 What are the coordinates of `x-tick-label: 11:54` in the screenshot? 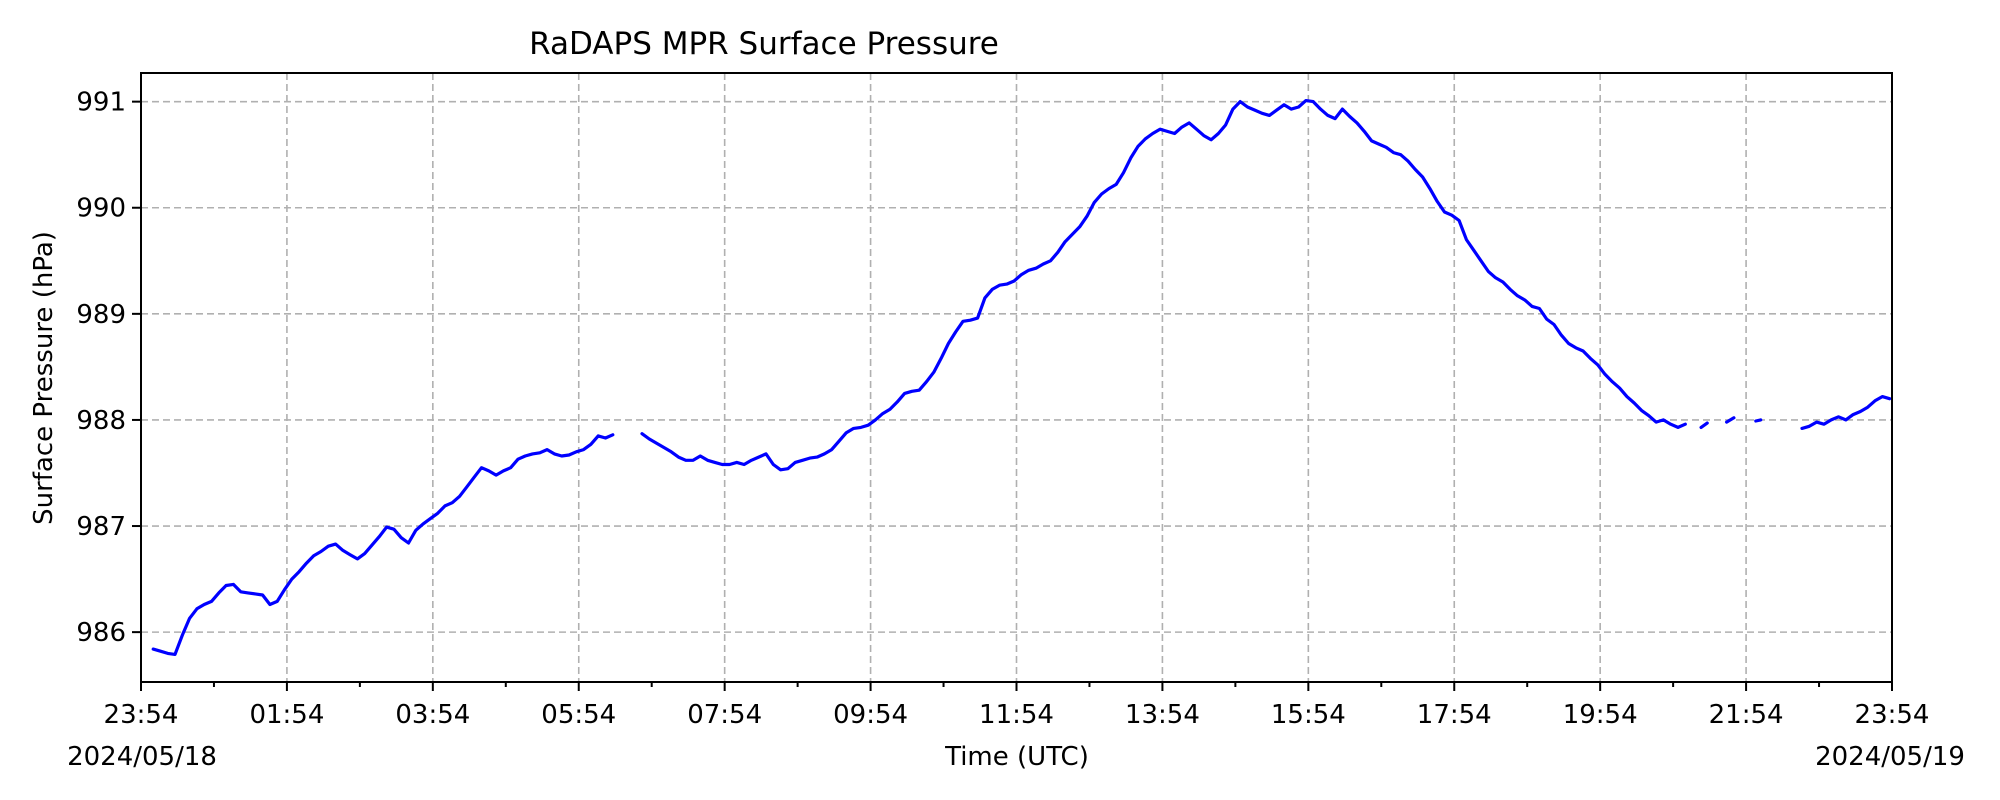 It's located at (1016, 715).